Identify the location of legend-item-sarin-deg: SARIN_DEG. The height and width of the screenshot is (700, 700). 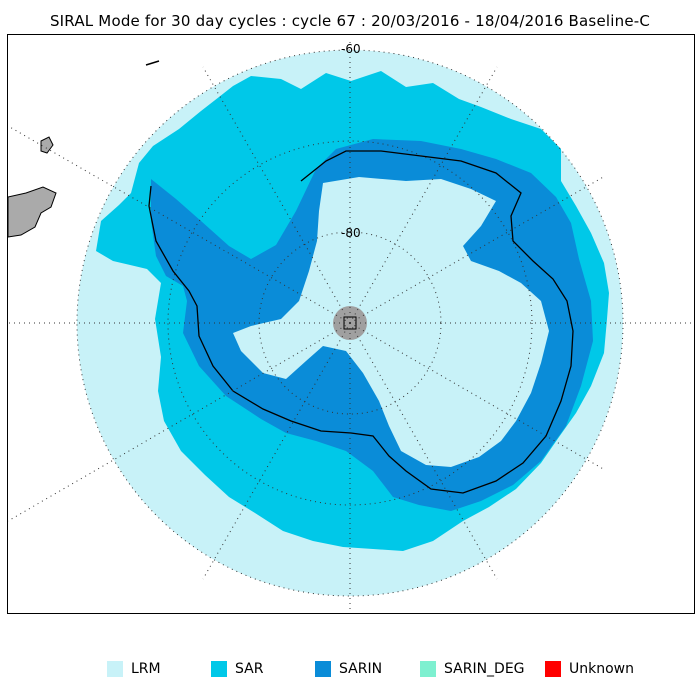
(472, 669).